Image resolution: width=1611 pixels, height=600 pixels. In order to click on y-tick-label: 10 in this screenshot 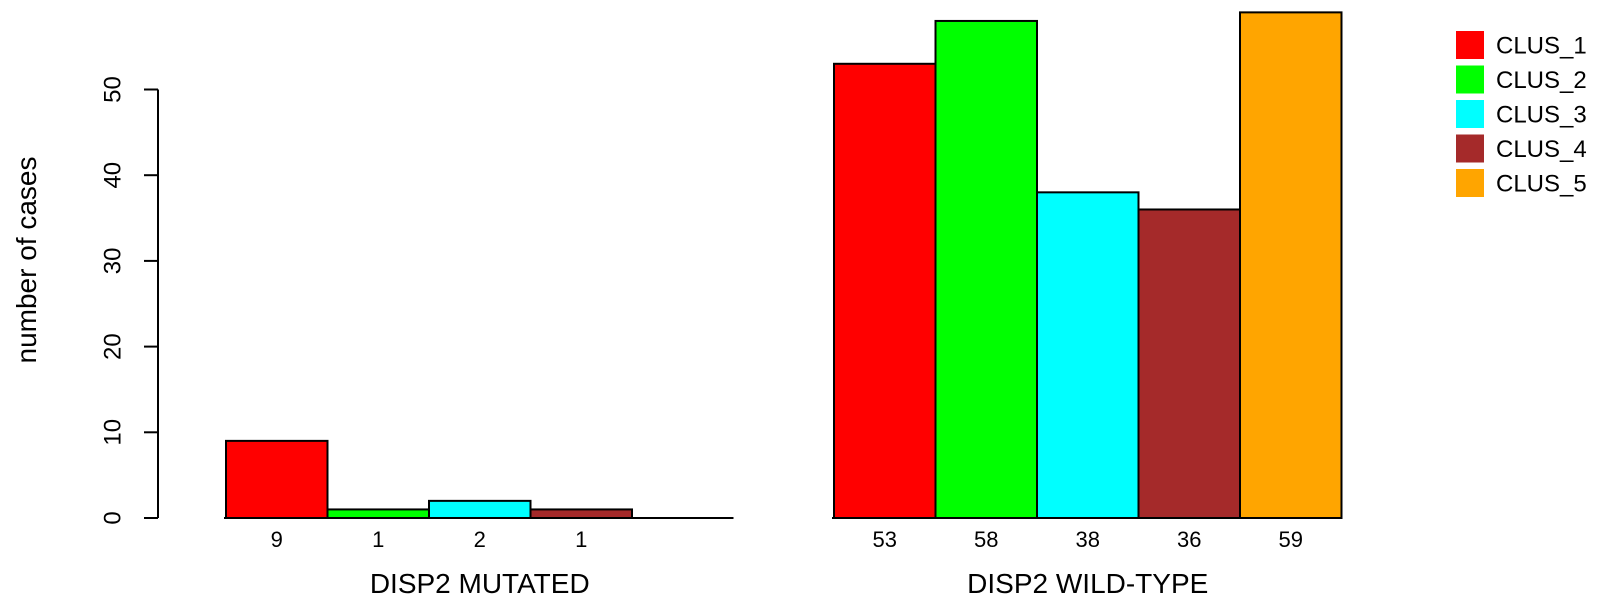, I will do `click(112, 432)`.